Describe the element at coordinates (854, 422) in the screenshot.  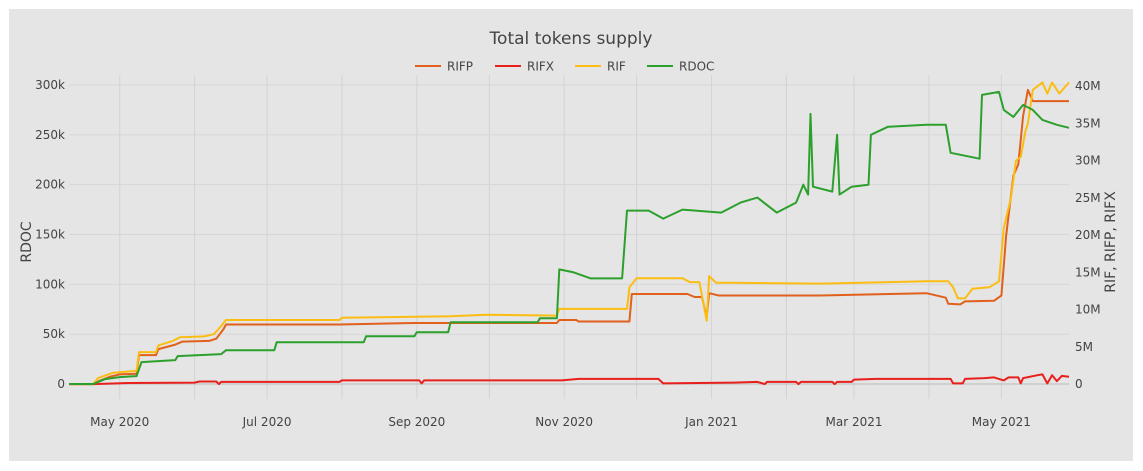
I see `x-tick-label: Mar 2021` at that location.